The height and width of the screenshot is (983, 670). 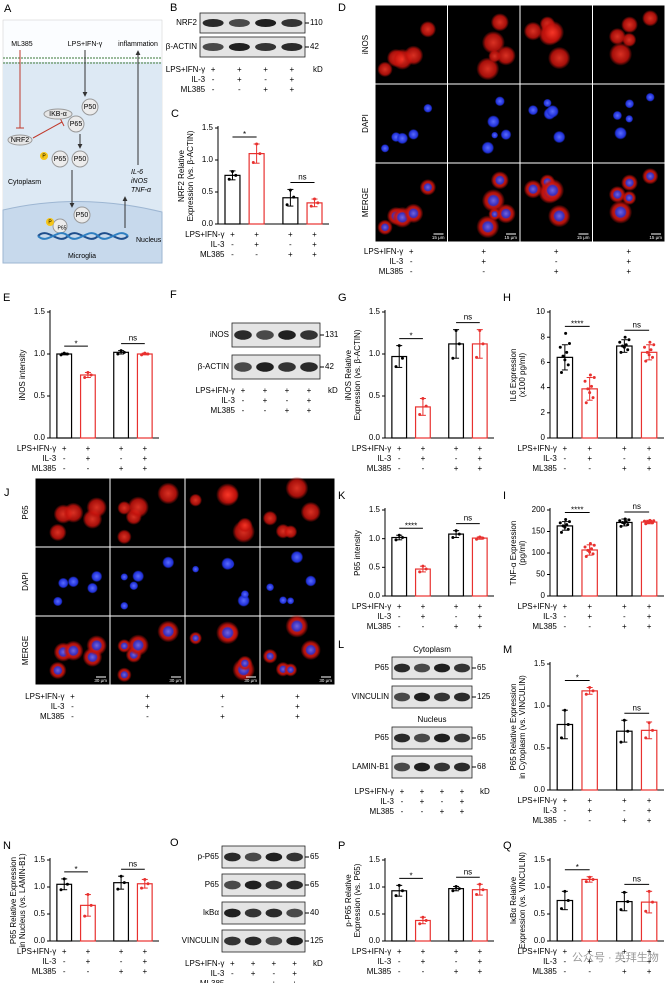 I want to click on blot-header: Nucleus, so click(x=432, y=719).